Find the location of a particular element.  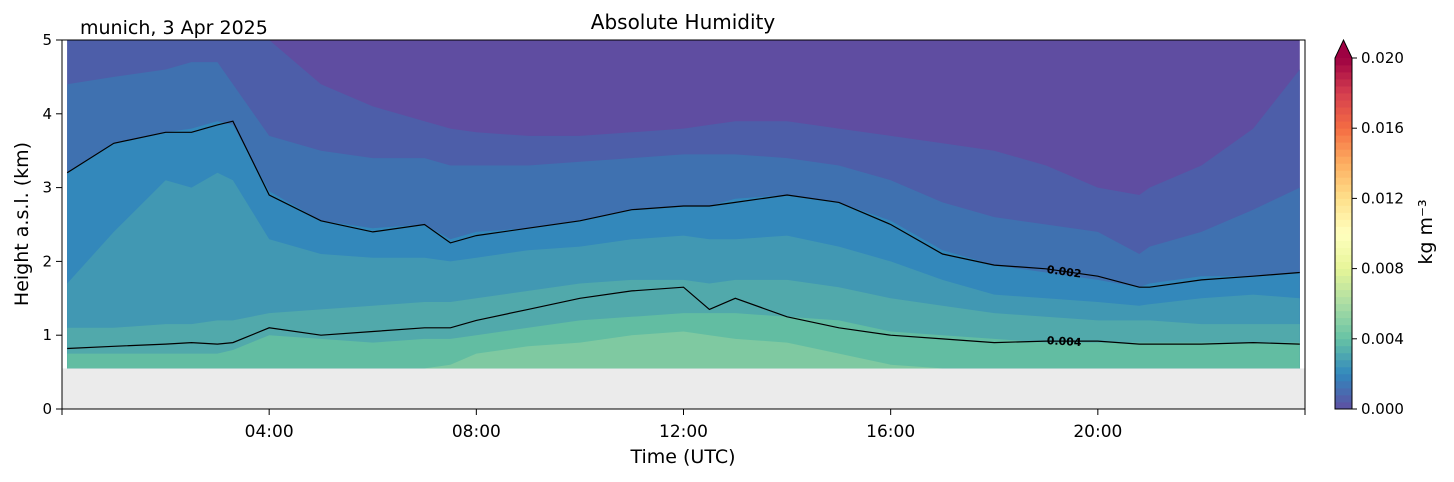

missing-data-fill is located at coordinates (683, 388).